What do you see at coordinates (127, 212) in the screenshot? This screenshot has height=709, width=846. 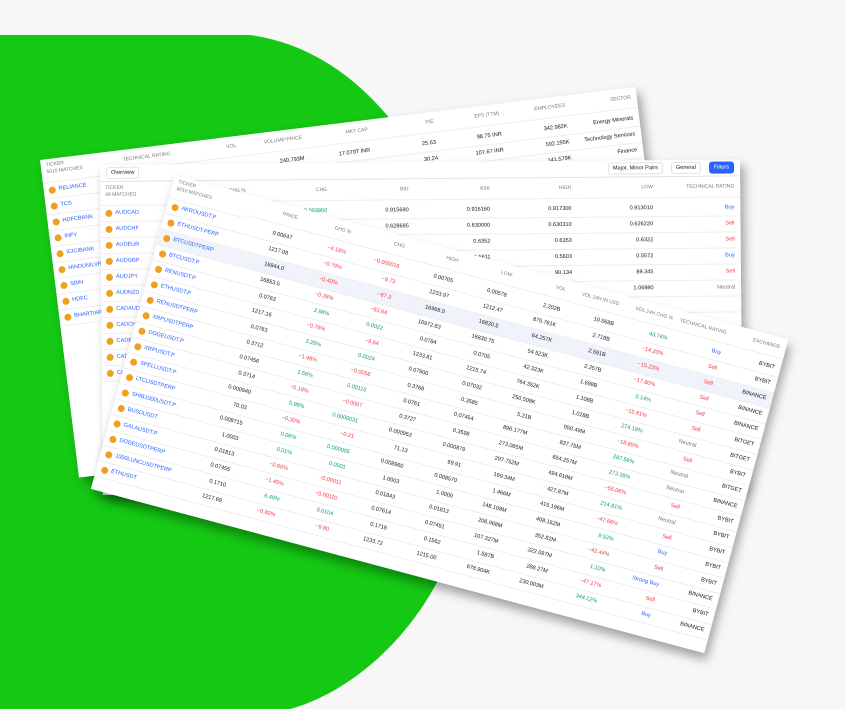 I see `ticker: AUDCAD` at bounding box center [127, 212].